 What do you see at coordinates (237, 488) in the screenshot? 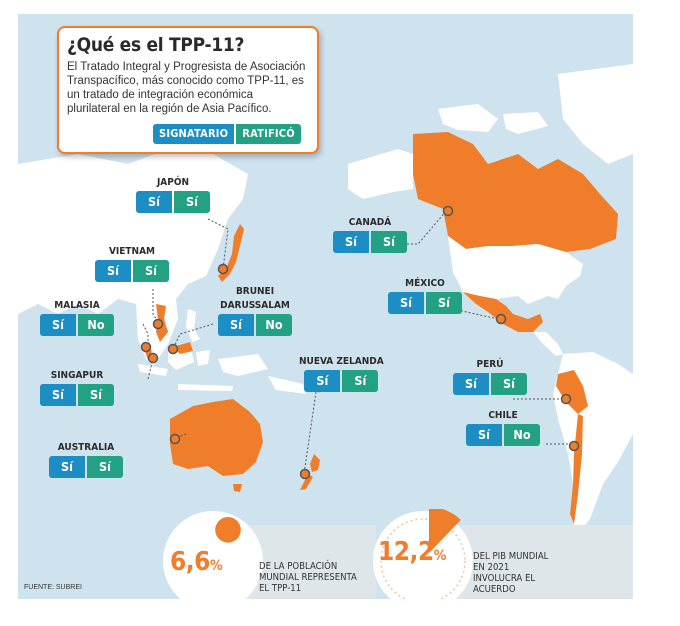
I see `tasmania-shape` at bounding box center [237, 488].